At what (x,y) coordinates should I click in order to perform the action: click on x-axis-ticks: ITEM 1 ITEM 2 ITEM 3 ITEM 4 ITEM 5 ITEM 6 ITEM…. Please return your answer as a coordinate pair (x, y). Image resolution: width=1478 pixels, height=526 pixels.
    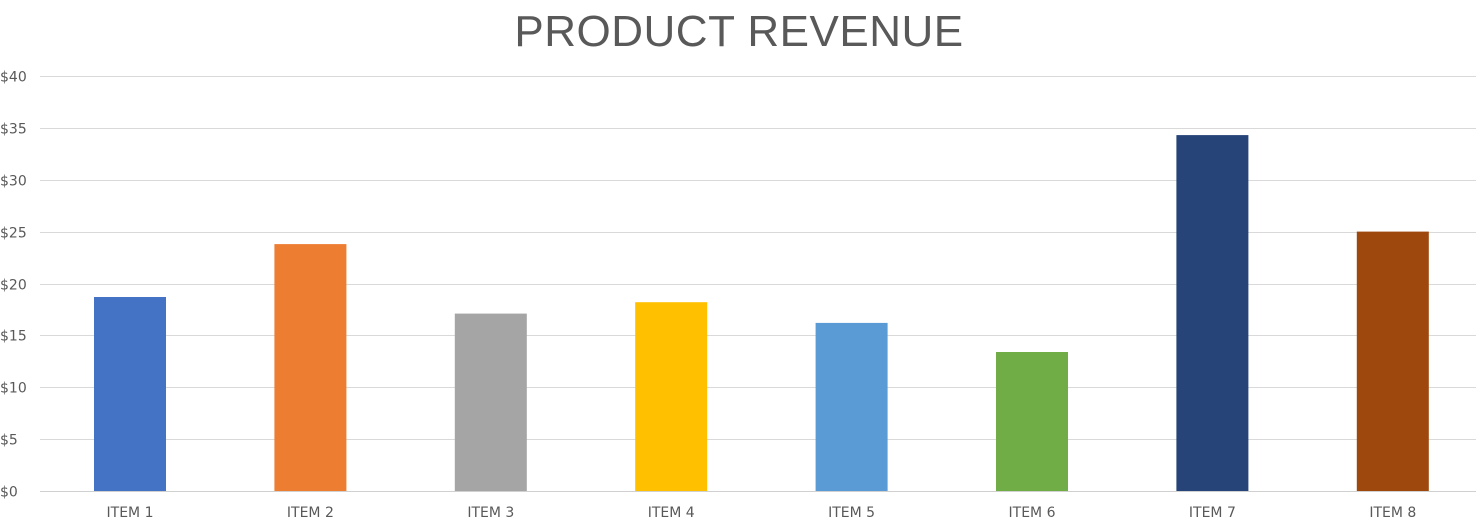
    Looking at the image, I should click on (762, 513).